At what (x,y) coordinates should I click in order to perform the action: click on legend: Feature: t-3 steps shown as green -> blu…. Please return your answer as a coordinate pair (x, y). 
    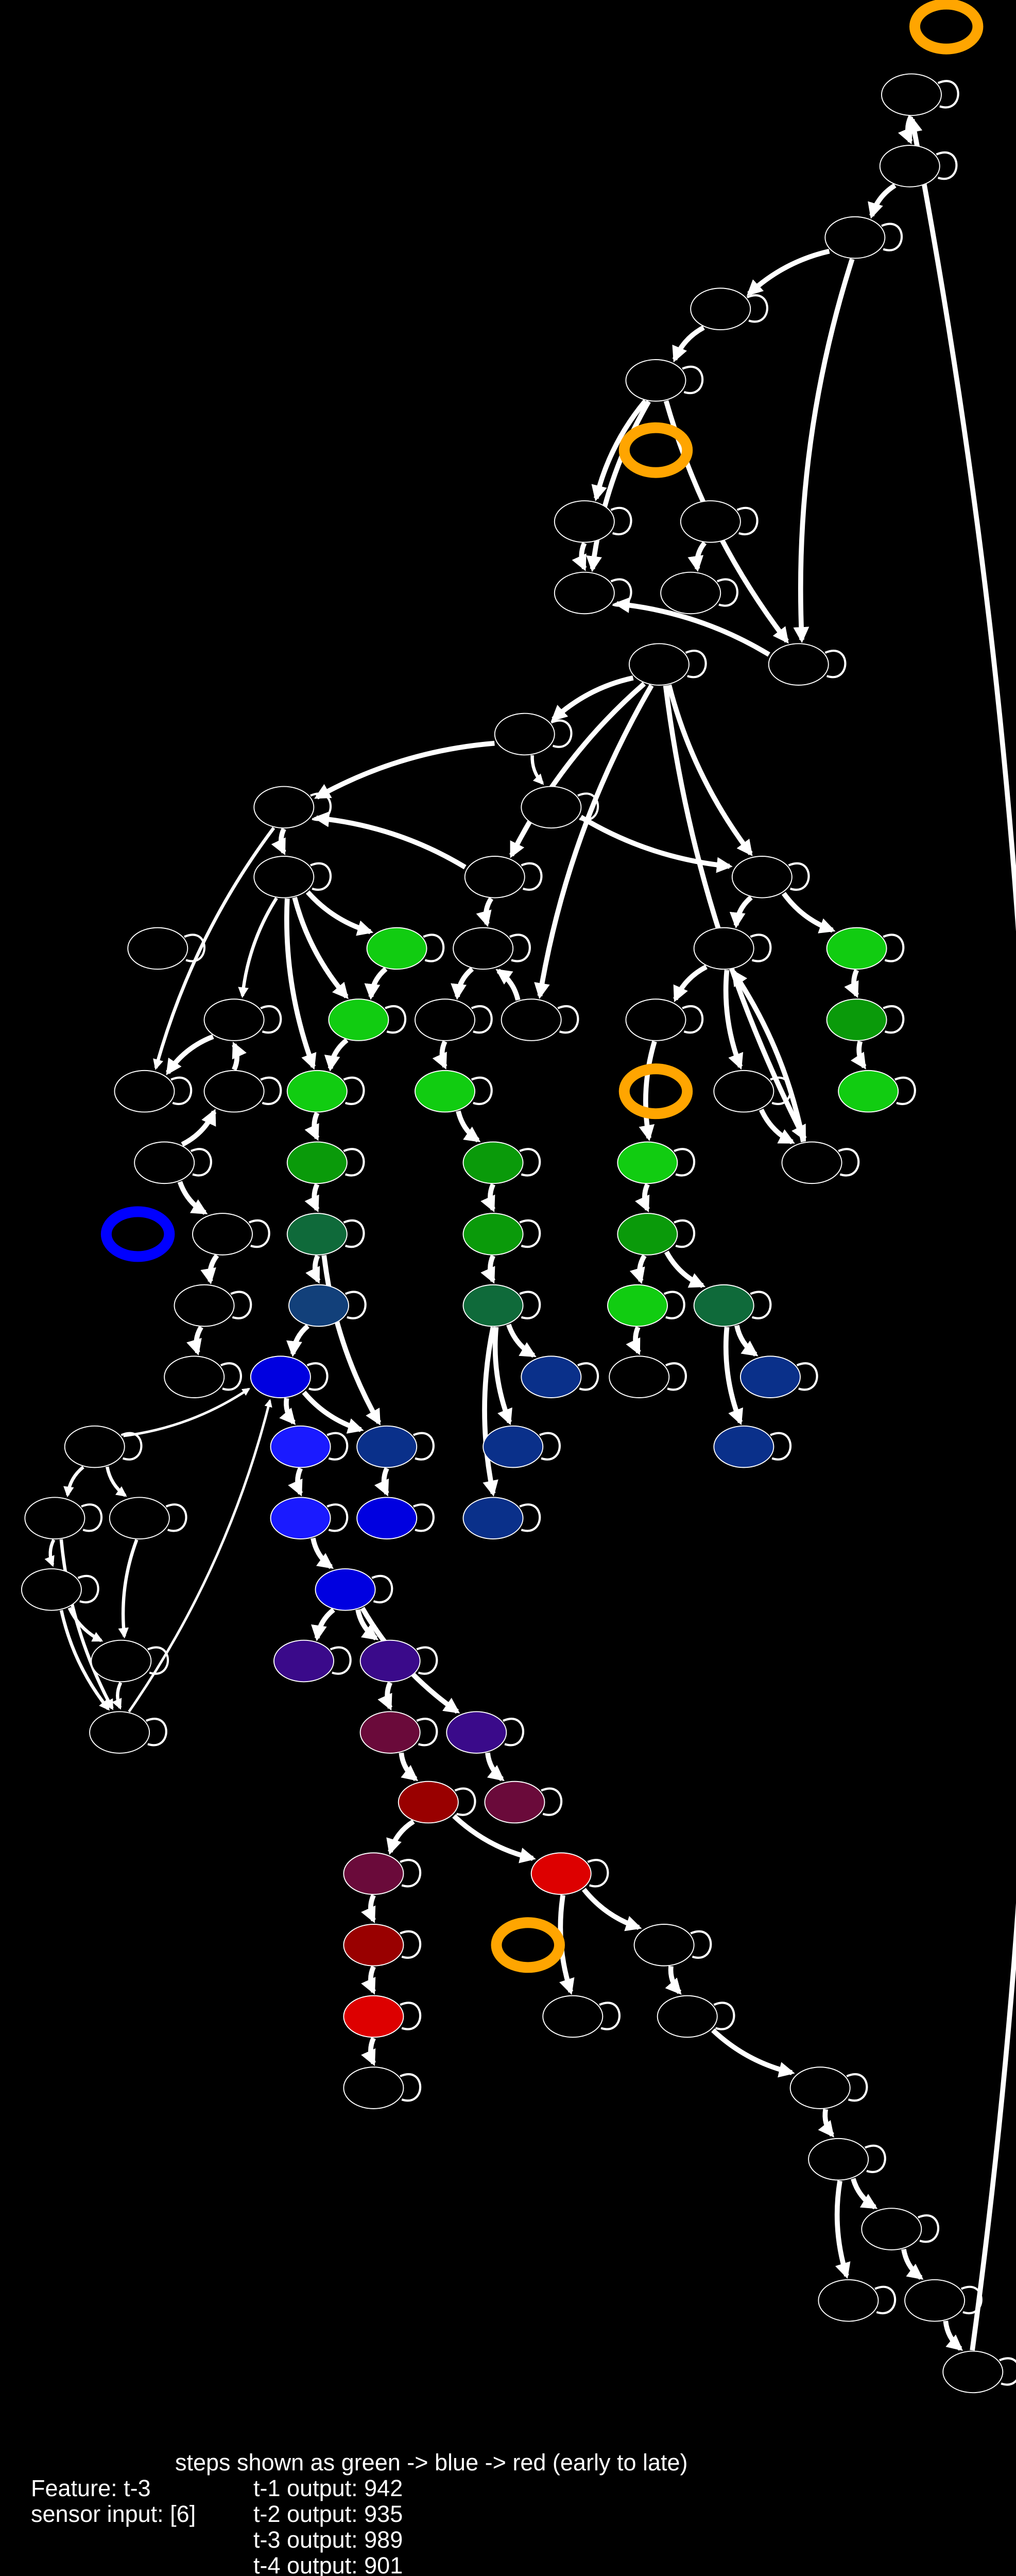
    Looking at the image, I should click on (347, 2513).